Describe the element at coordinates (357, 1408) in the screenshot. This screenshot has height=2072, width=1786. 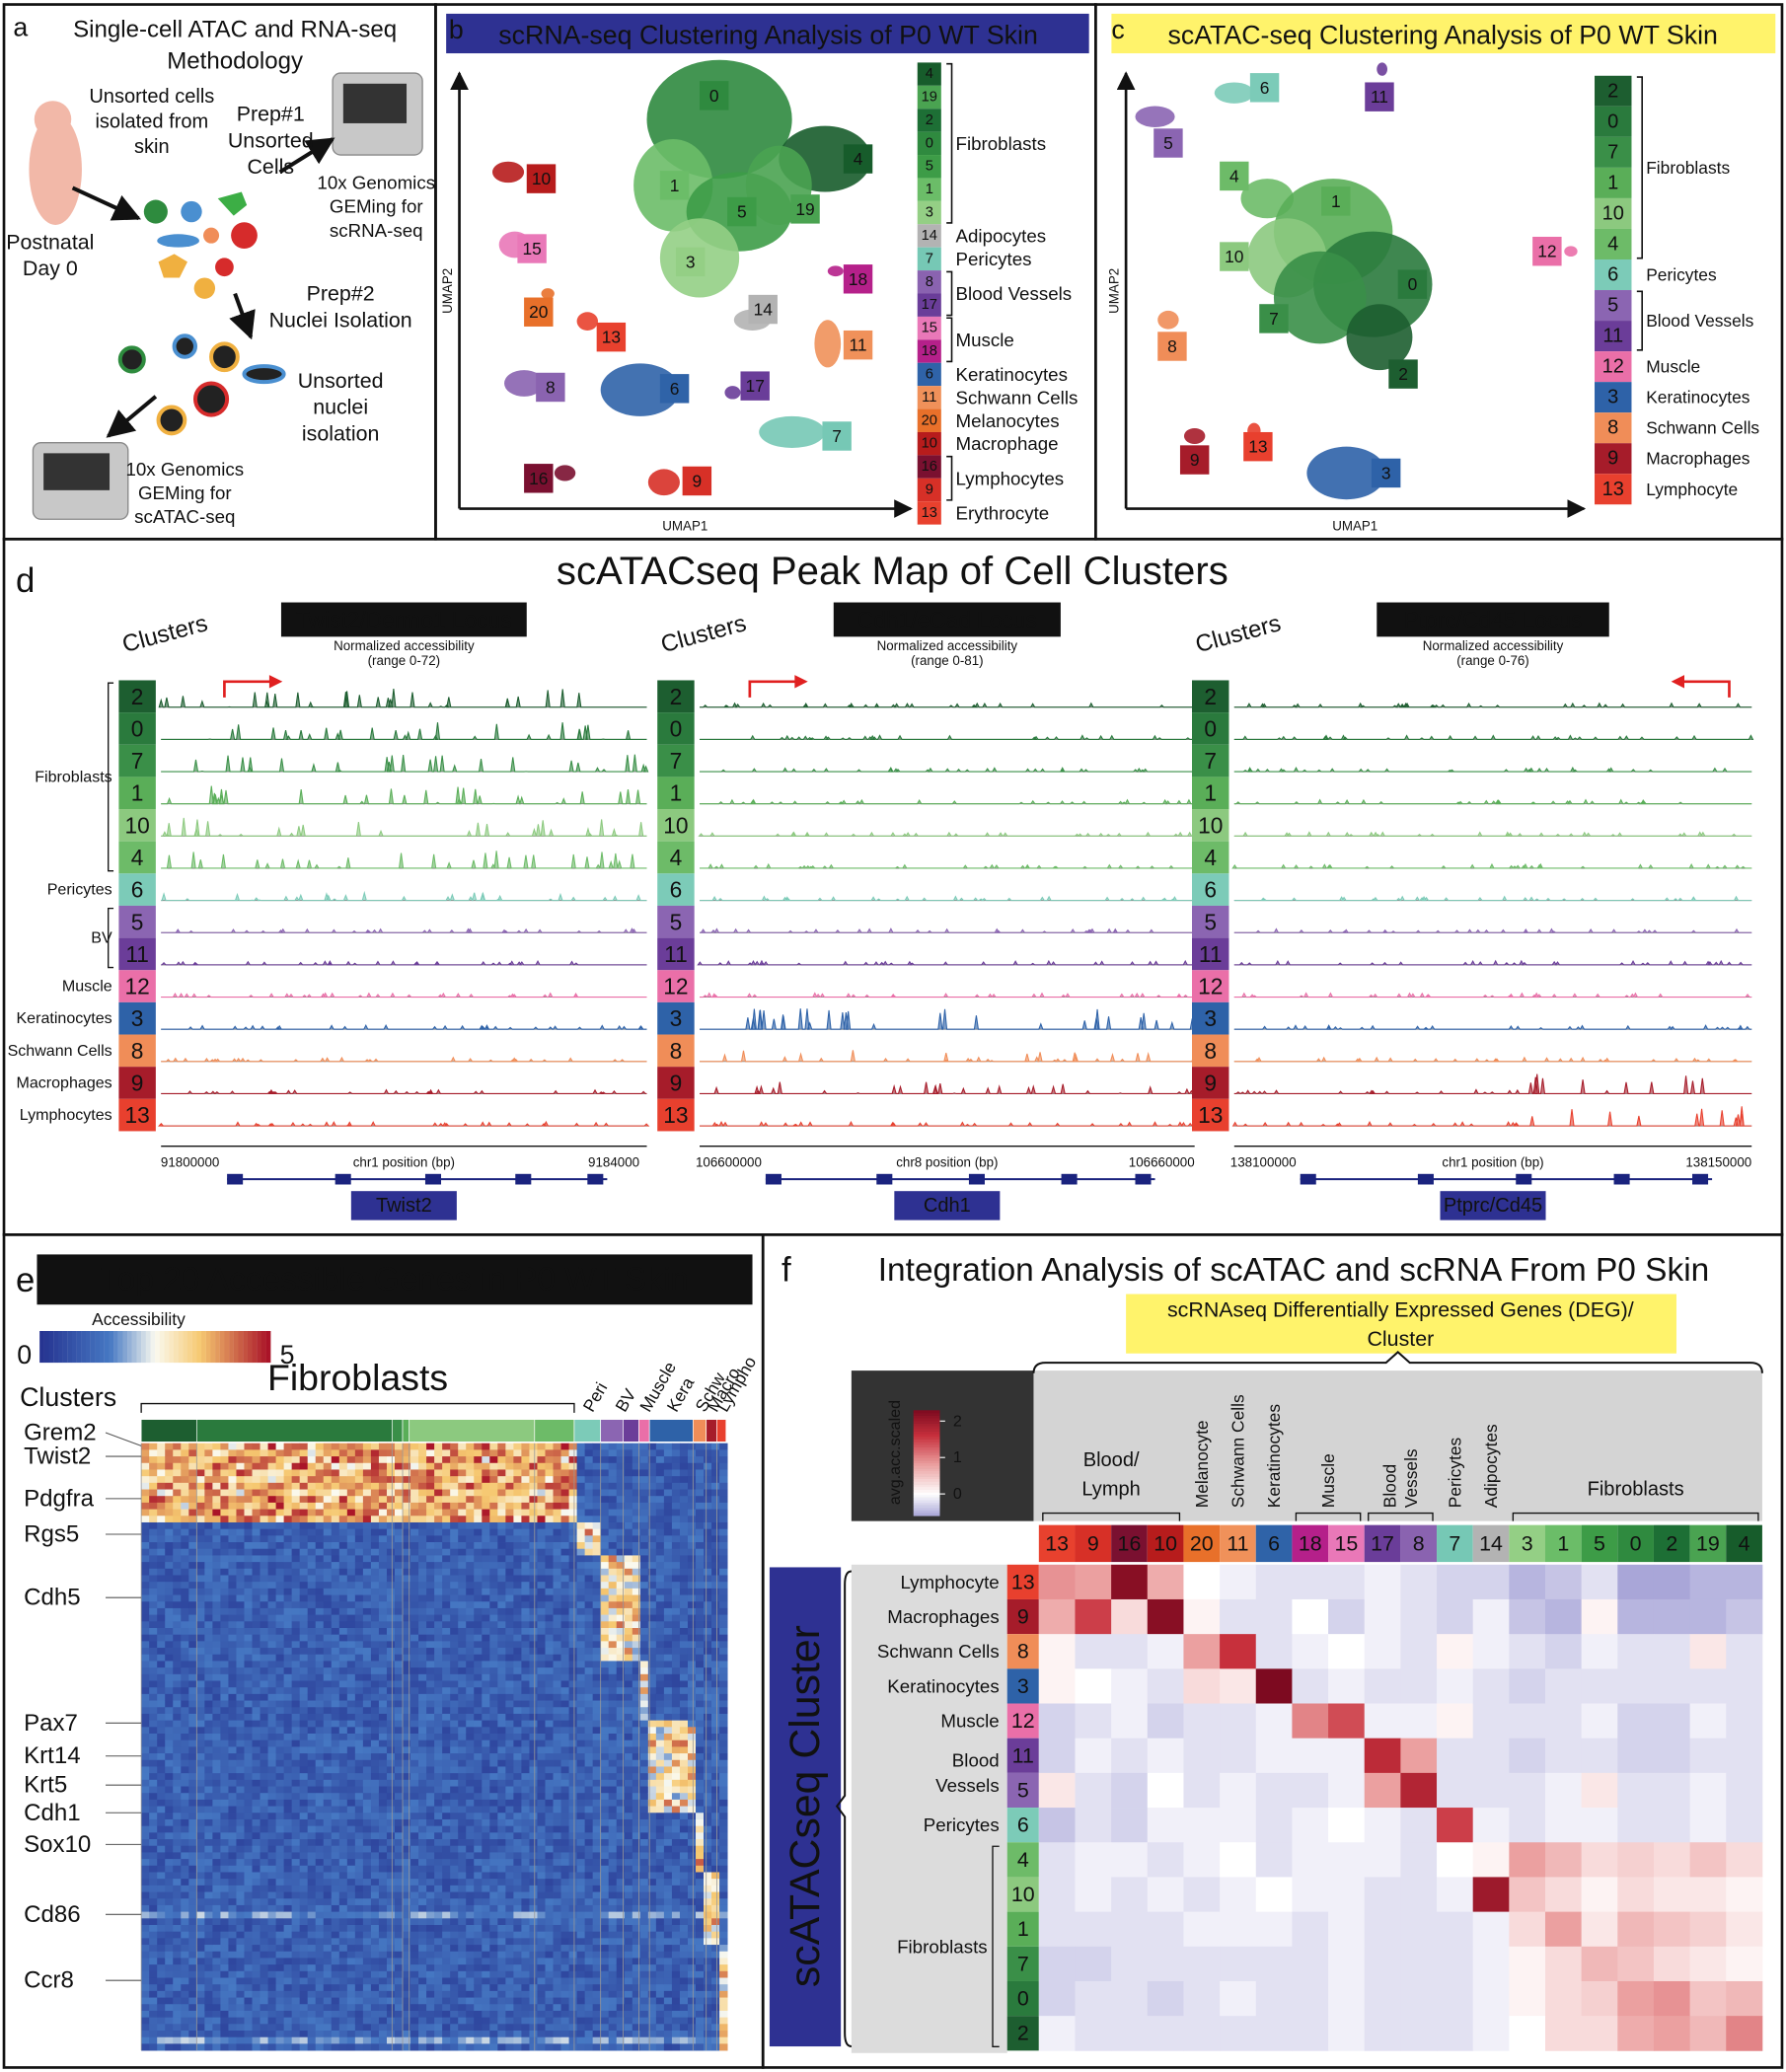
I see `group-bracket` at that location.